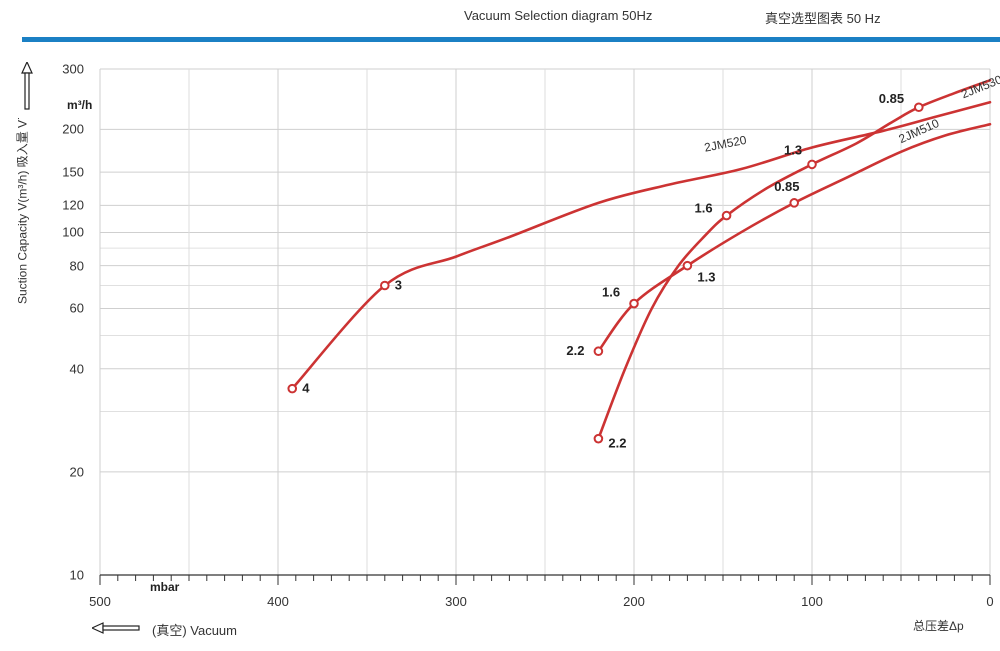  I want to click on y-tick-label: 40, so click(76, 369).